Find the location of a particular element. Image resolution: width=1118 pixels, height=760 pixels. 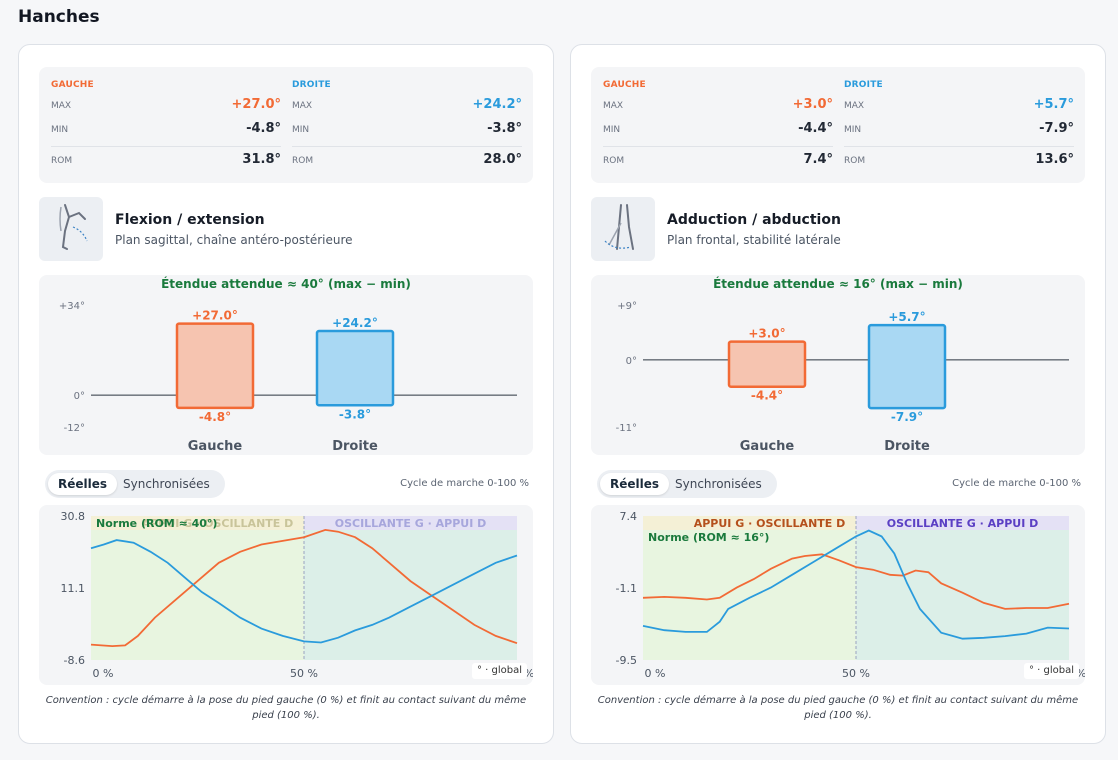

range-tick-label: -12° is located at coordinates (74, 428).